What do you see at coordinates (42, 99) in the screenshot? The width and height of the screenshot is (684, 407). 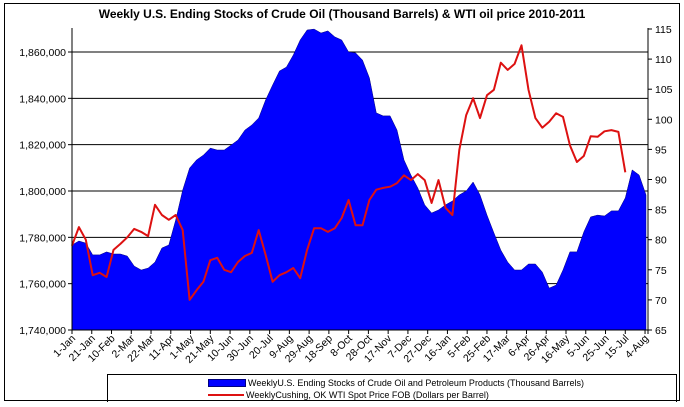 I see `left-tick-label: 1,840,000` at bounding box center [42, 99].